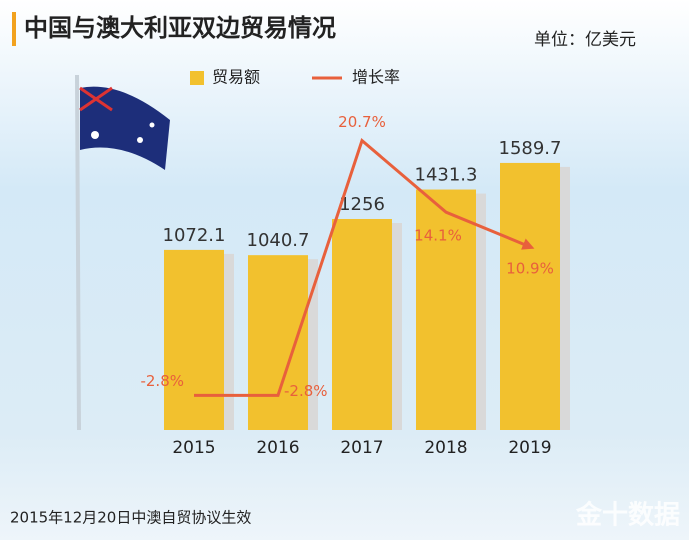 This screenshot has width=689, height=540. What do you see at coordinates (130, 518) in the screenshot?
I see `footnote: 2015年12月20日中澳自贸协议生效` at bounding box center [130, 518].